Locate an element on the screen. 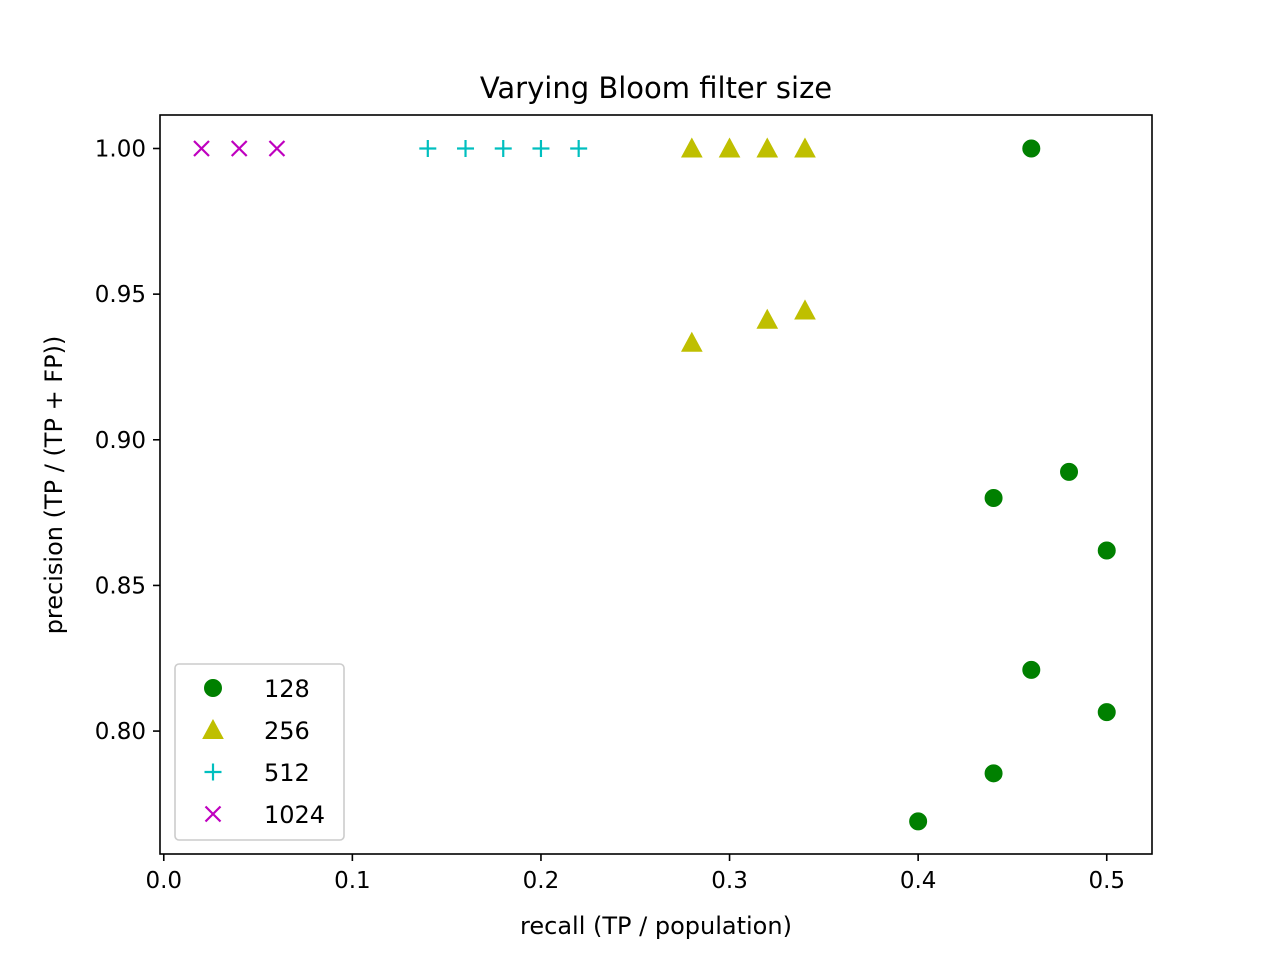  legend-label: 256 is located at coordinates (287, 731).